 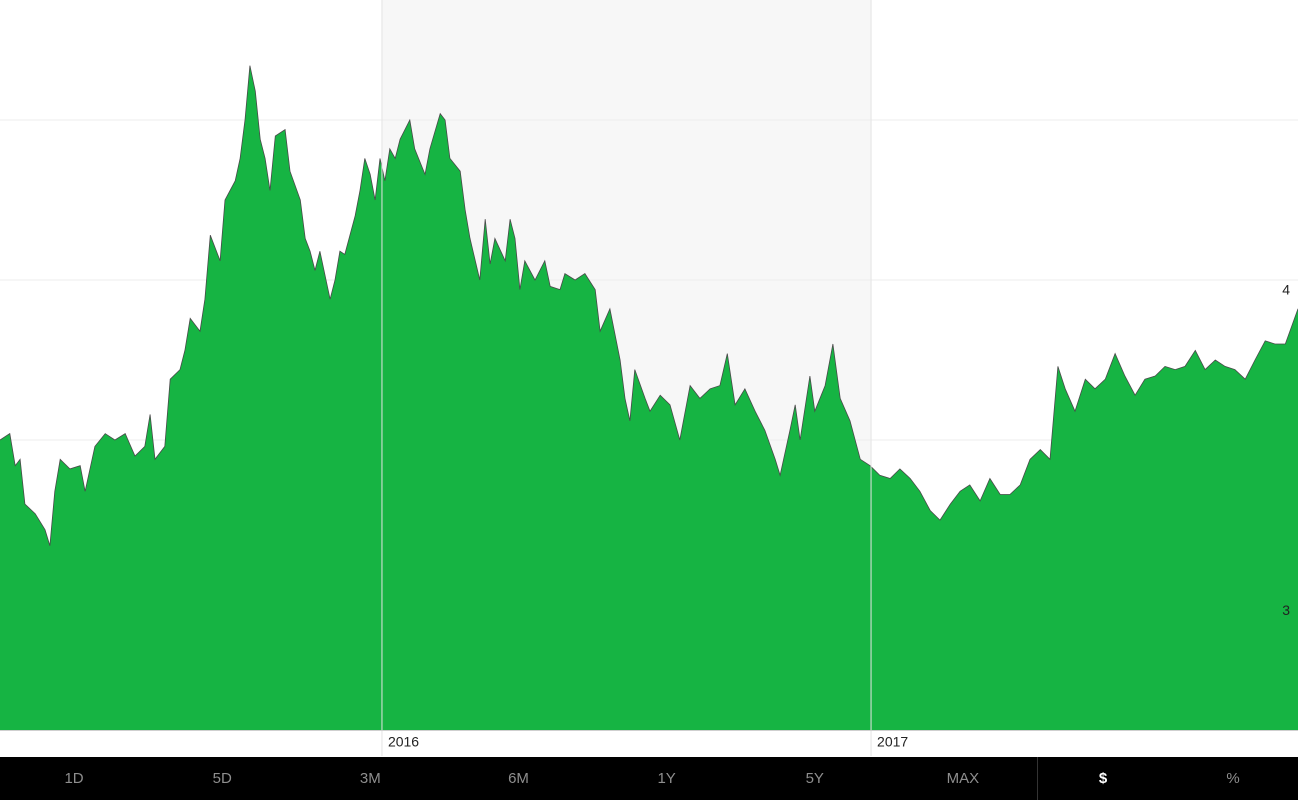 I want to click on range-buttons: 1D 5D 3M 6M 1Y 5Y MAX, so click(x=519, y=778).